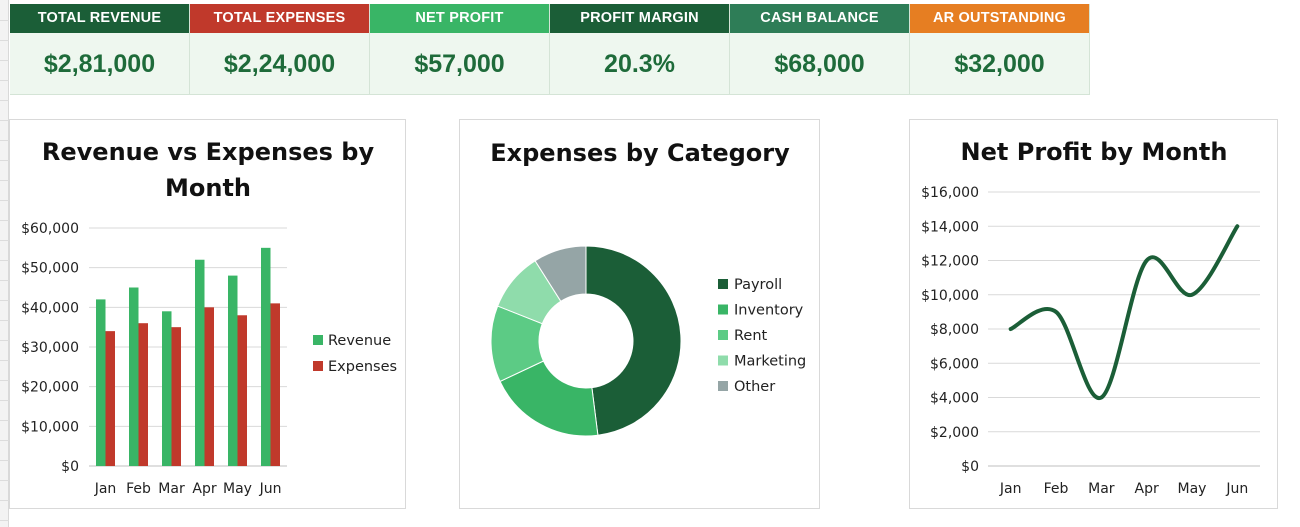 The height and width of the screenshot is (527, 1300). Describe the element at coordinates (50, 229) in the screenshot. I see `y-tick-label: $60,000` at that location.